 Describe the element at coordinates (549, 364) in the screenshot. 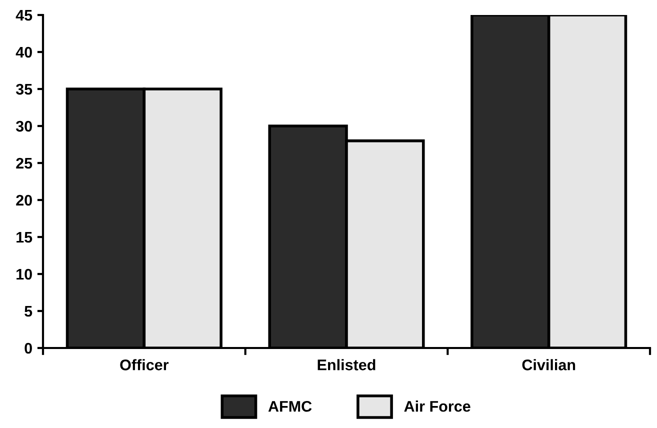

I see `x-tick-label: Civilian` at that location.